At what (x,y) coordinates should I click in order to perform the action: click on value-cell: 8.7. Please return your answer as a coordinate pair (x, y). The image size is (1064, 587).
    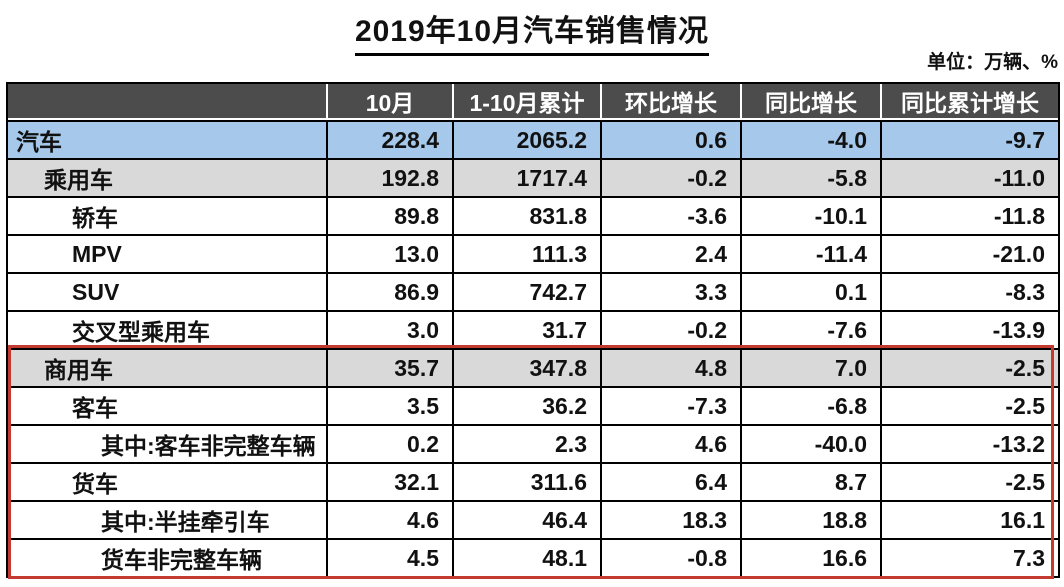
    Looking at the image, I should click on (812, 481).